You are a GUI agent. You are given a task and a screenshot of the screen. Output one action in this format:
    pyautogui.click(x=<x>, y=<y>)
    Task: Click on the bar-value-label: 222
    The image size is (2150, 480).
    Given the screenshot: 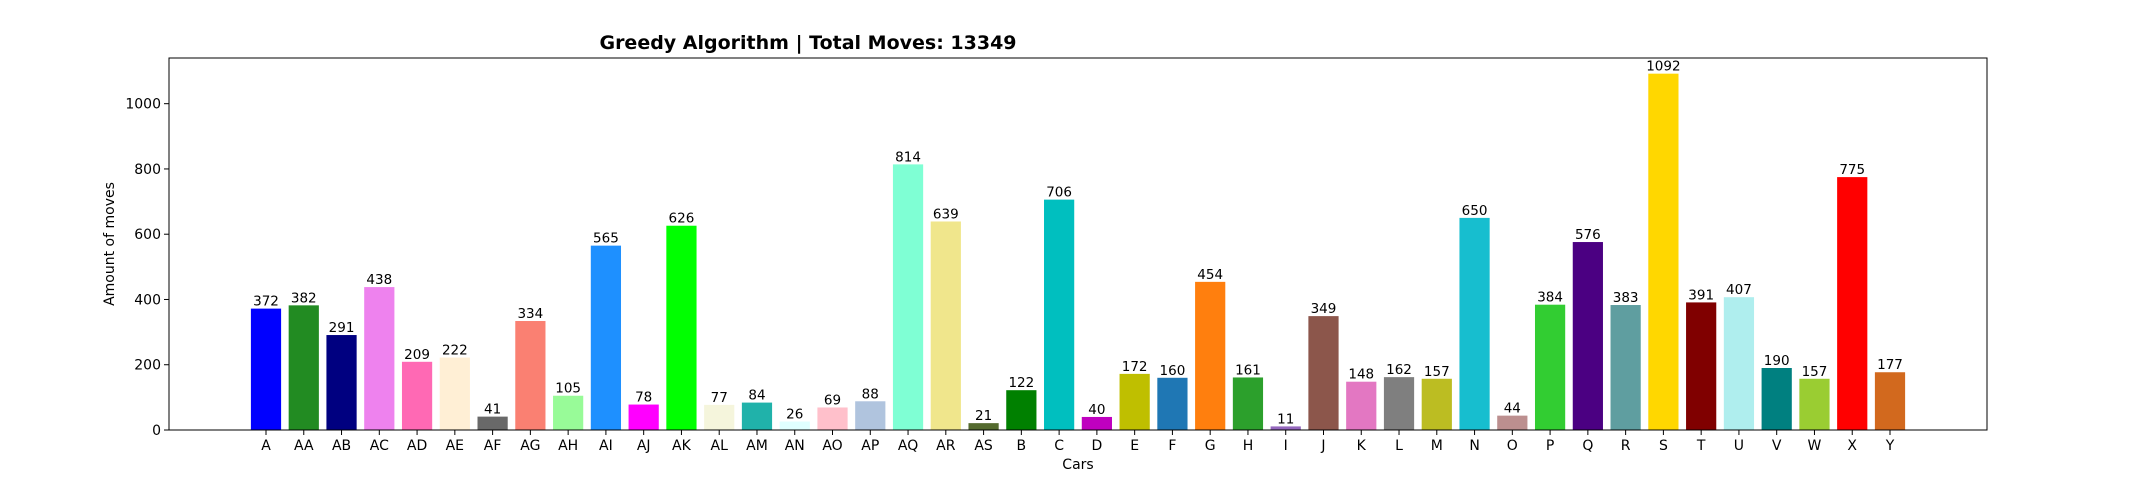 What is the action you would take?
    pyautogui.click(x=455, y=351)
    